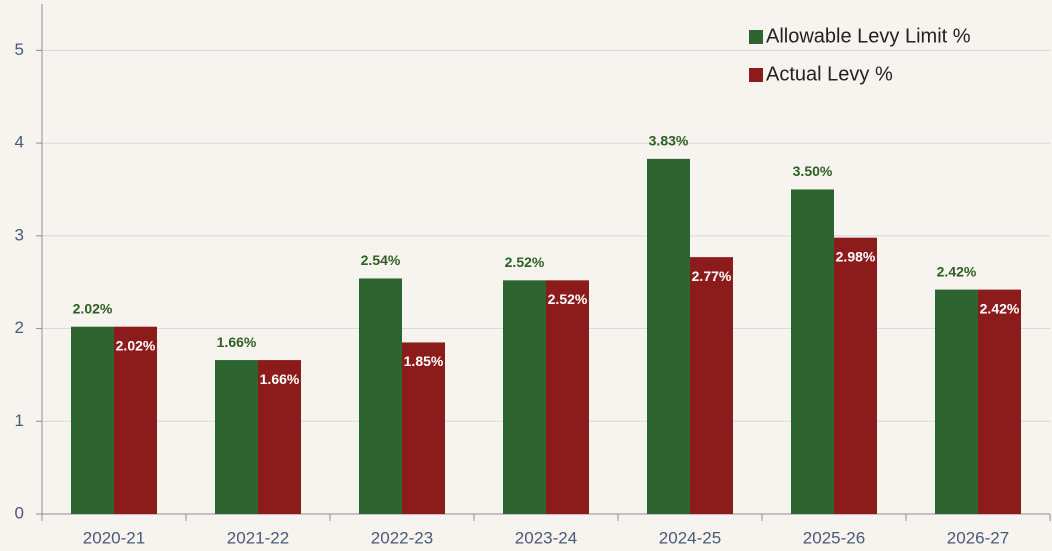 The image size is (1052, 551). Describe the element at coordinates (381, 260) in the screenshot. I see `value-label: 2.54%` at that location.